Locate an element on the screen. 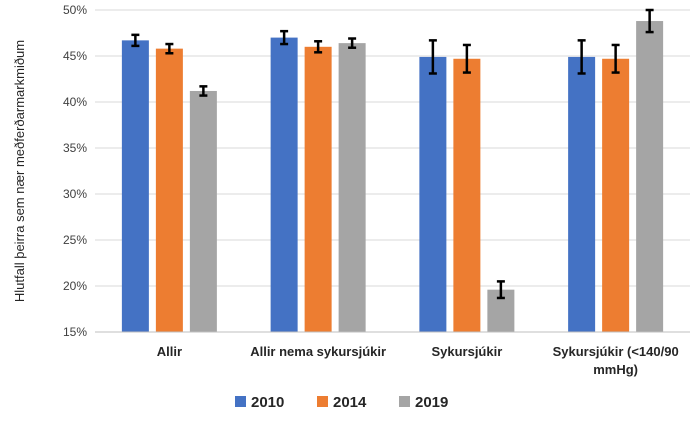  category-label: Allir nema sykursjúkir is located at coordinates (318, 351).